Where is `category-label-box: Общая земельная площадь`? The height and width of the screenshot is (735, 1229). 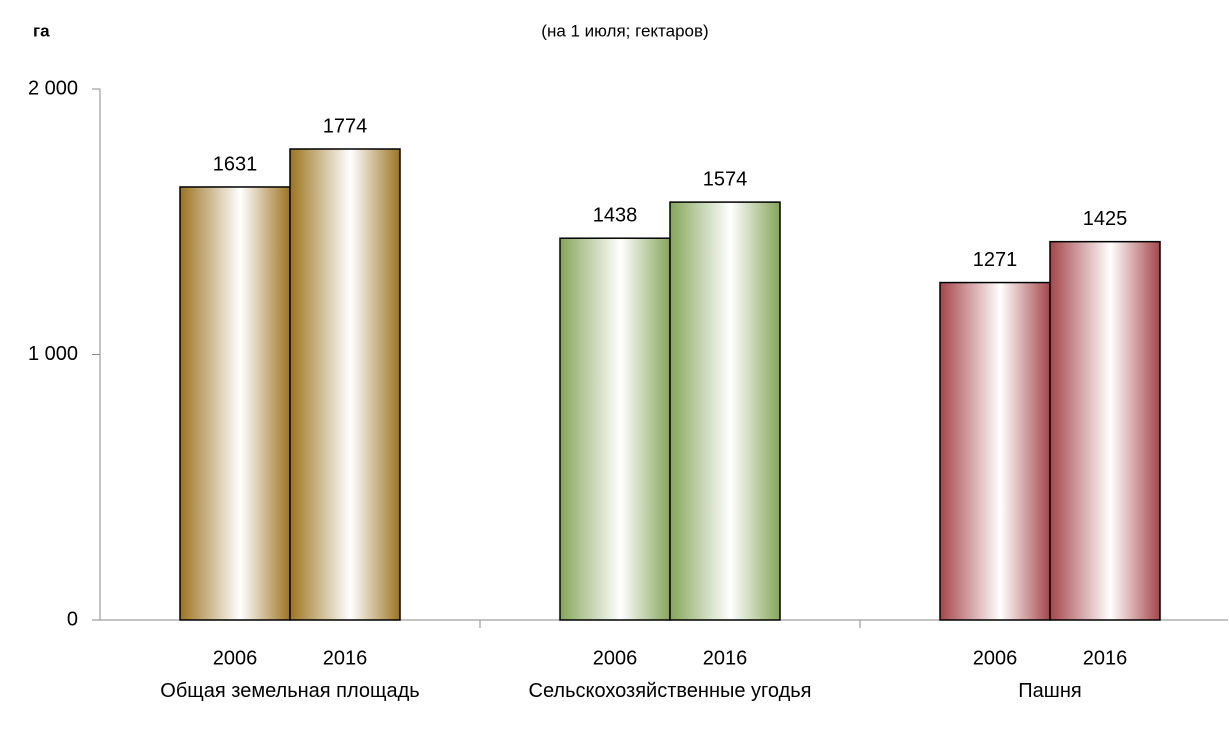 category-label-box: Общая земельная площадь is located at coordinates (290, 691).